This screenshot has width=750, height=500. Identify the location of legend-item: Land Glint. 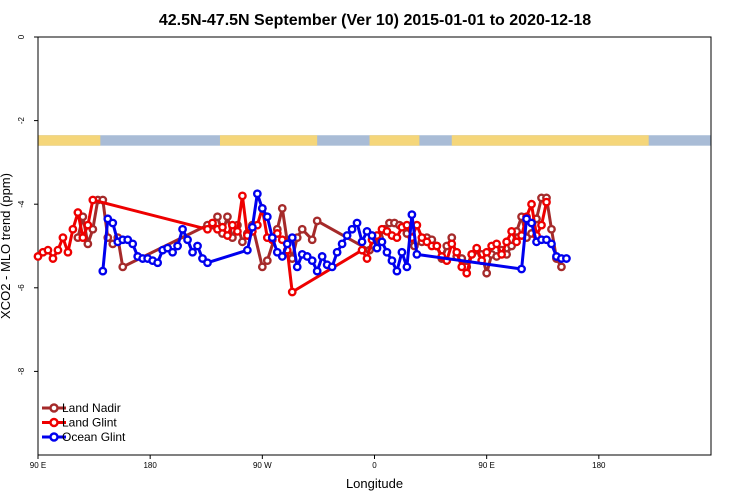
(79, 423).